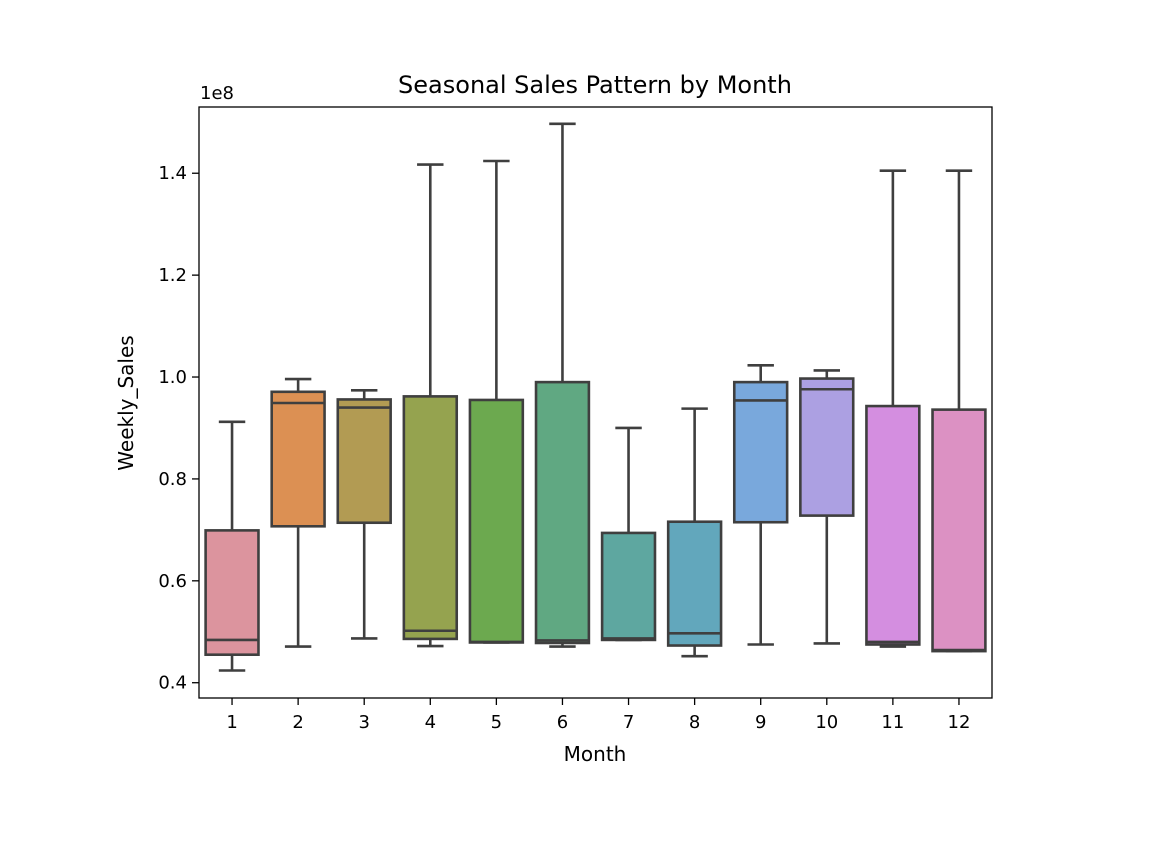 The height and width of the screenshot is (852, 1156). I want to click on y-tick-label: 1.2, so click(172, 275).